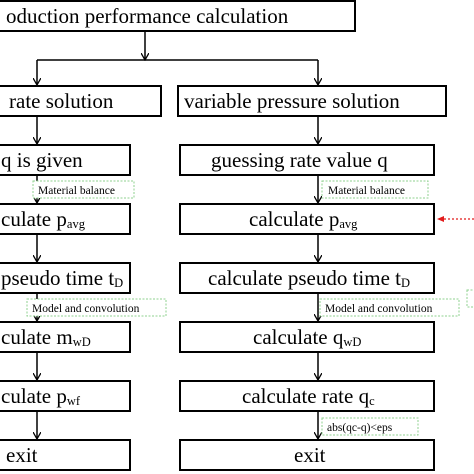 This screenshot has height=474, width=474. What do you see at coordinates (41, 396) in the screenshot?
I see `left-step5-text: culate pwf` at bounding box center [41, 396].